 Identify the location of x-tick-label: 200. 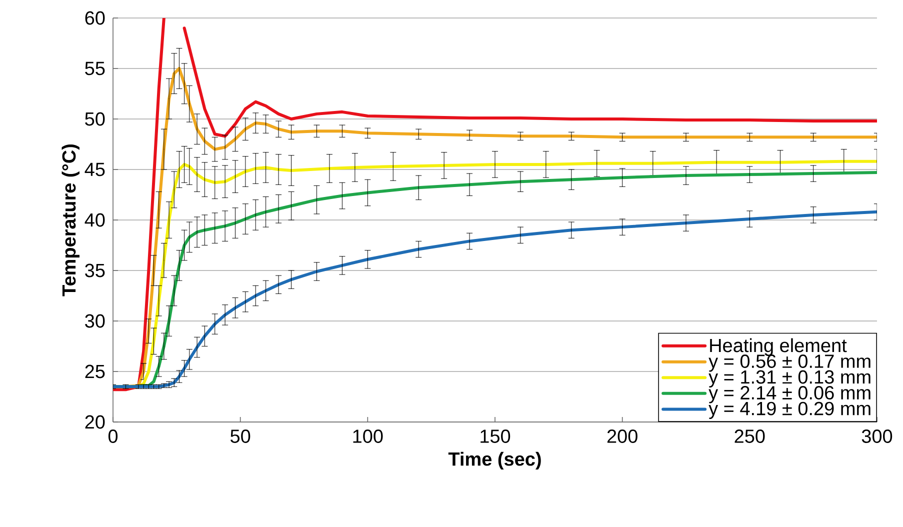
(622, 436).